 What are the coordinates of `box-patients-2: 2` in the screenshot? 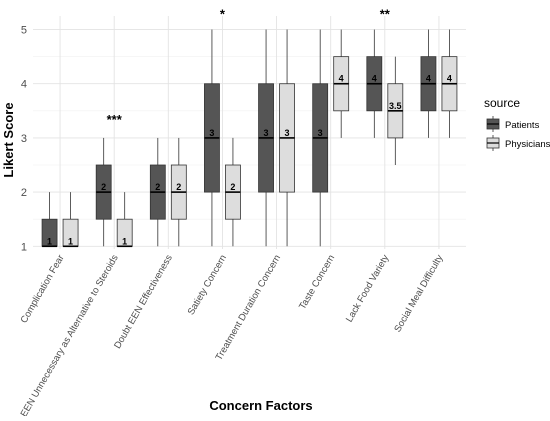 It's located at (103, 192).